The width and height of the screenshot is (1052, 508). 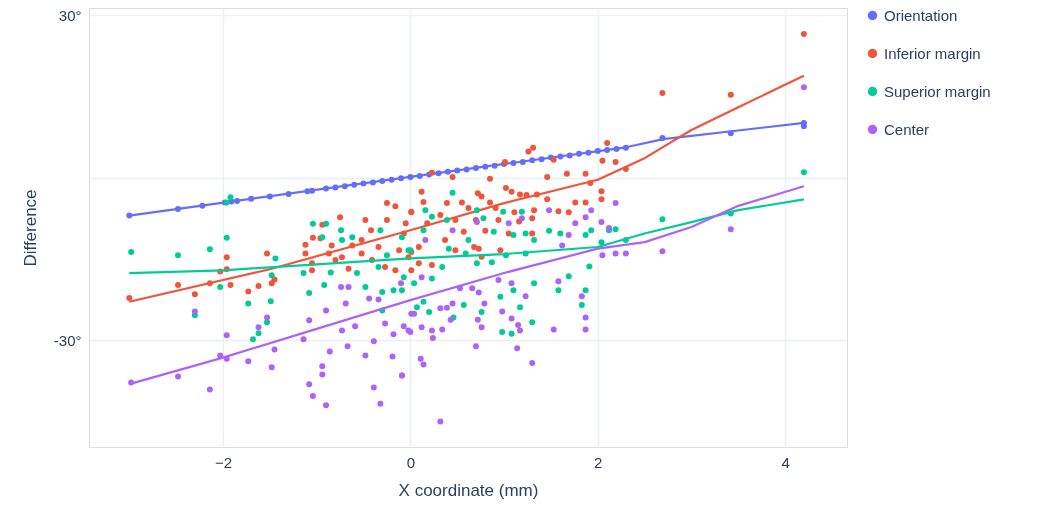 I want to click on x-tick-label: 4, so click(x=785, y=462).